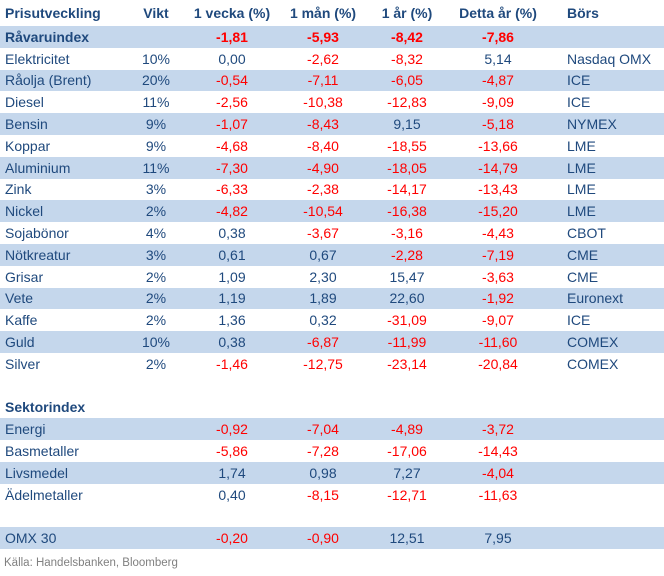 This screenshot has width=664, height=576. I want to click on weight-cell: 20%, so click(156, 80).